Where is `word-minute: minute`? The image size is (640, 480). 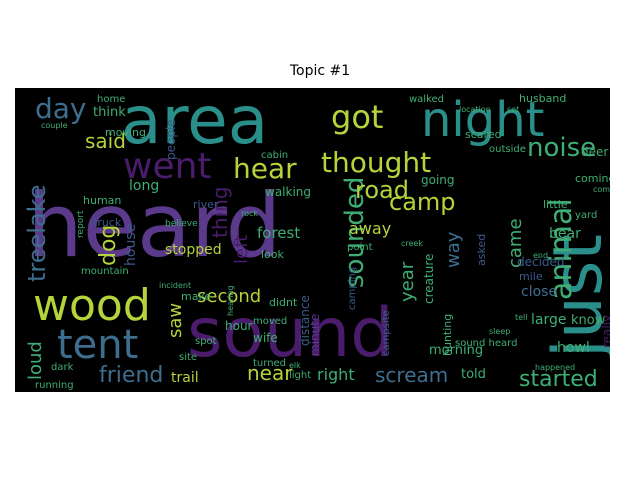 word-minute: minute is located at coordinates (315, 335).